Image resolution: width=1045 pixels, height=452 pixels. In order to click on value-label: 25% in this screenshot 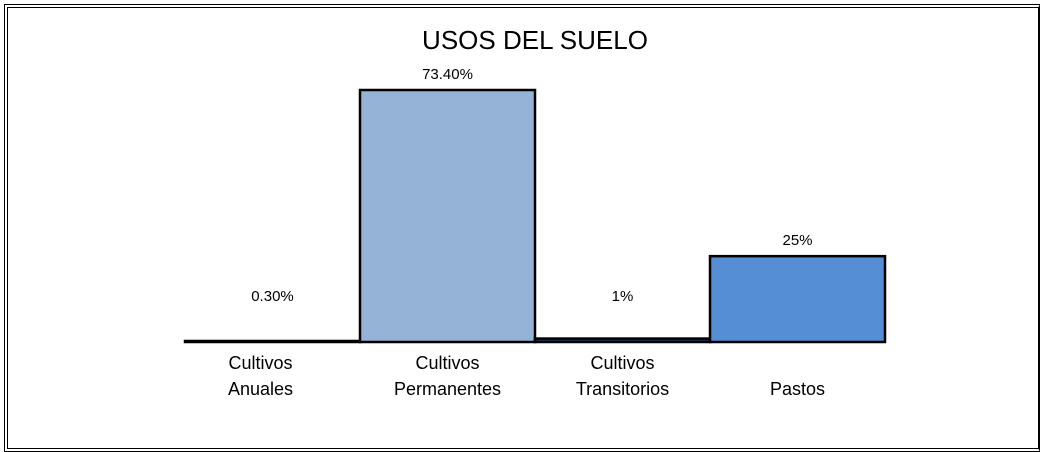, I will do `click(797, 240)`.